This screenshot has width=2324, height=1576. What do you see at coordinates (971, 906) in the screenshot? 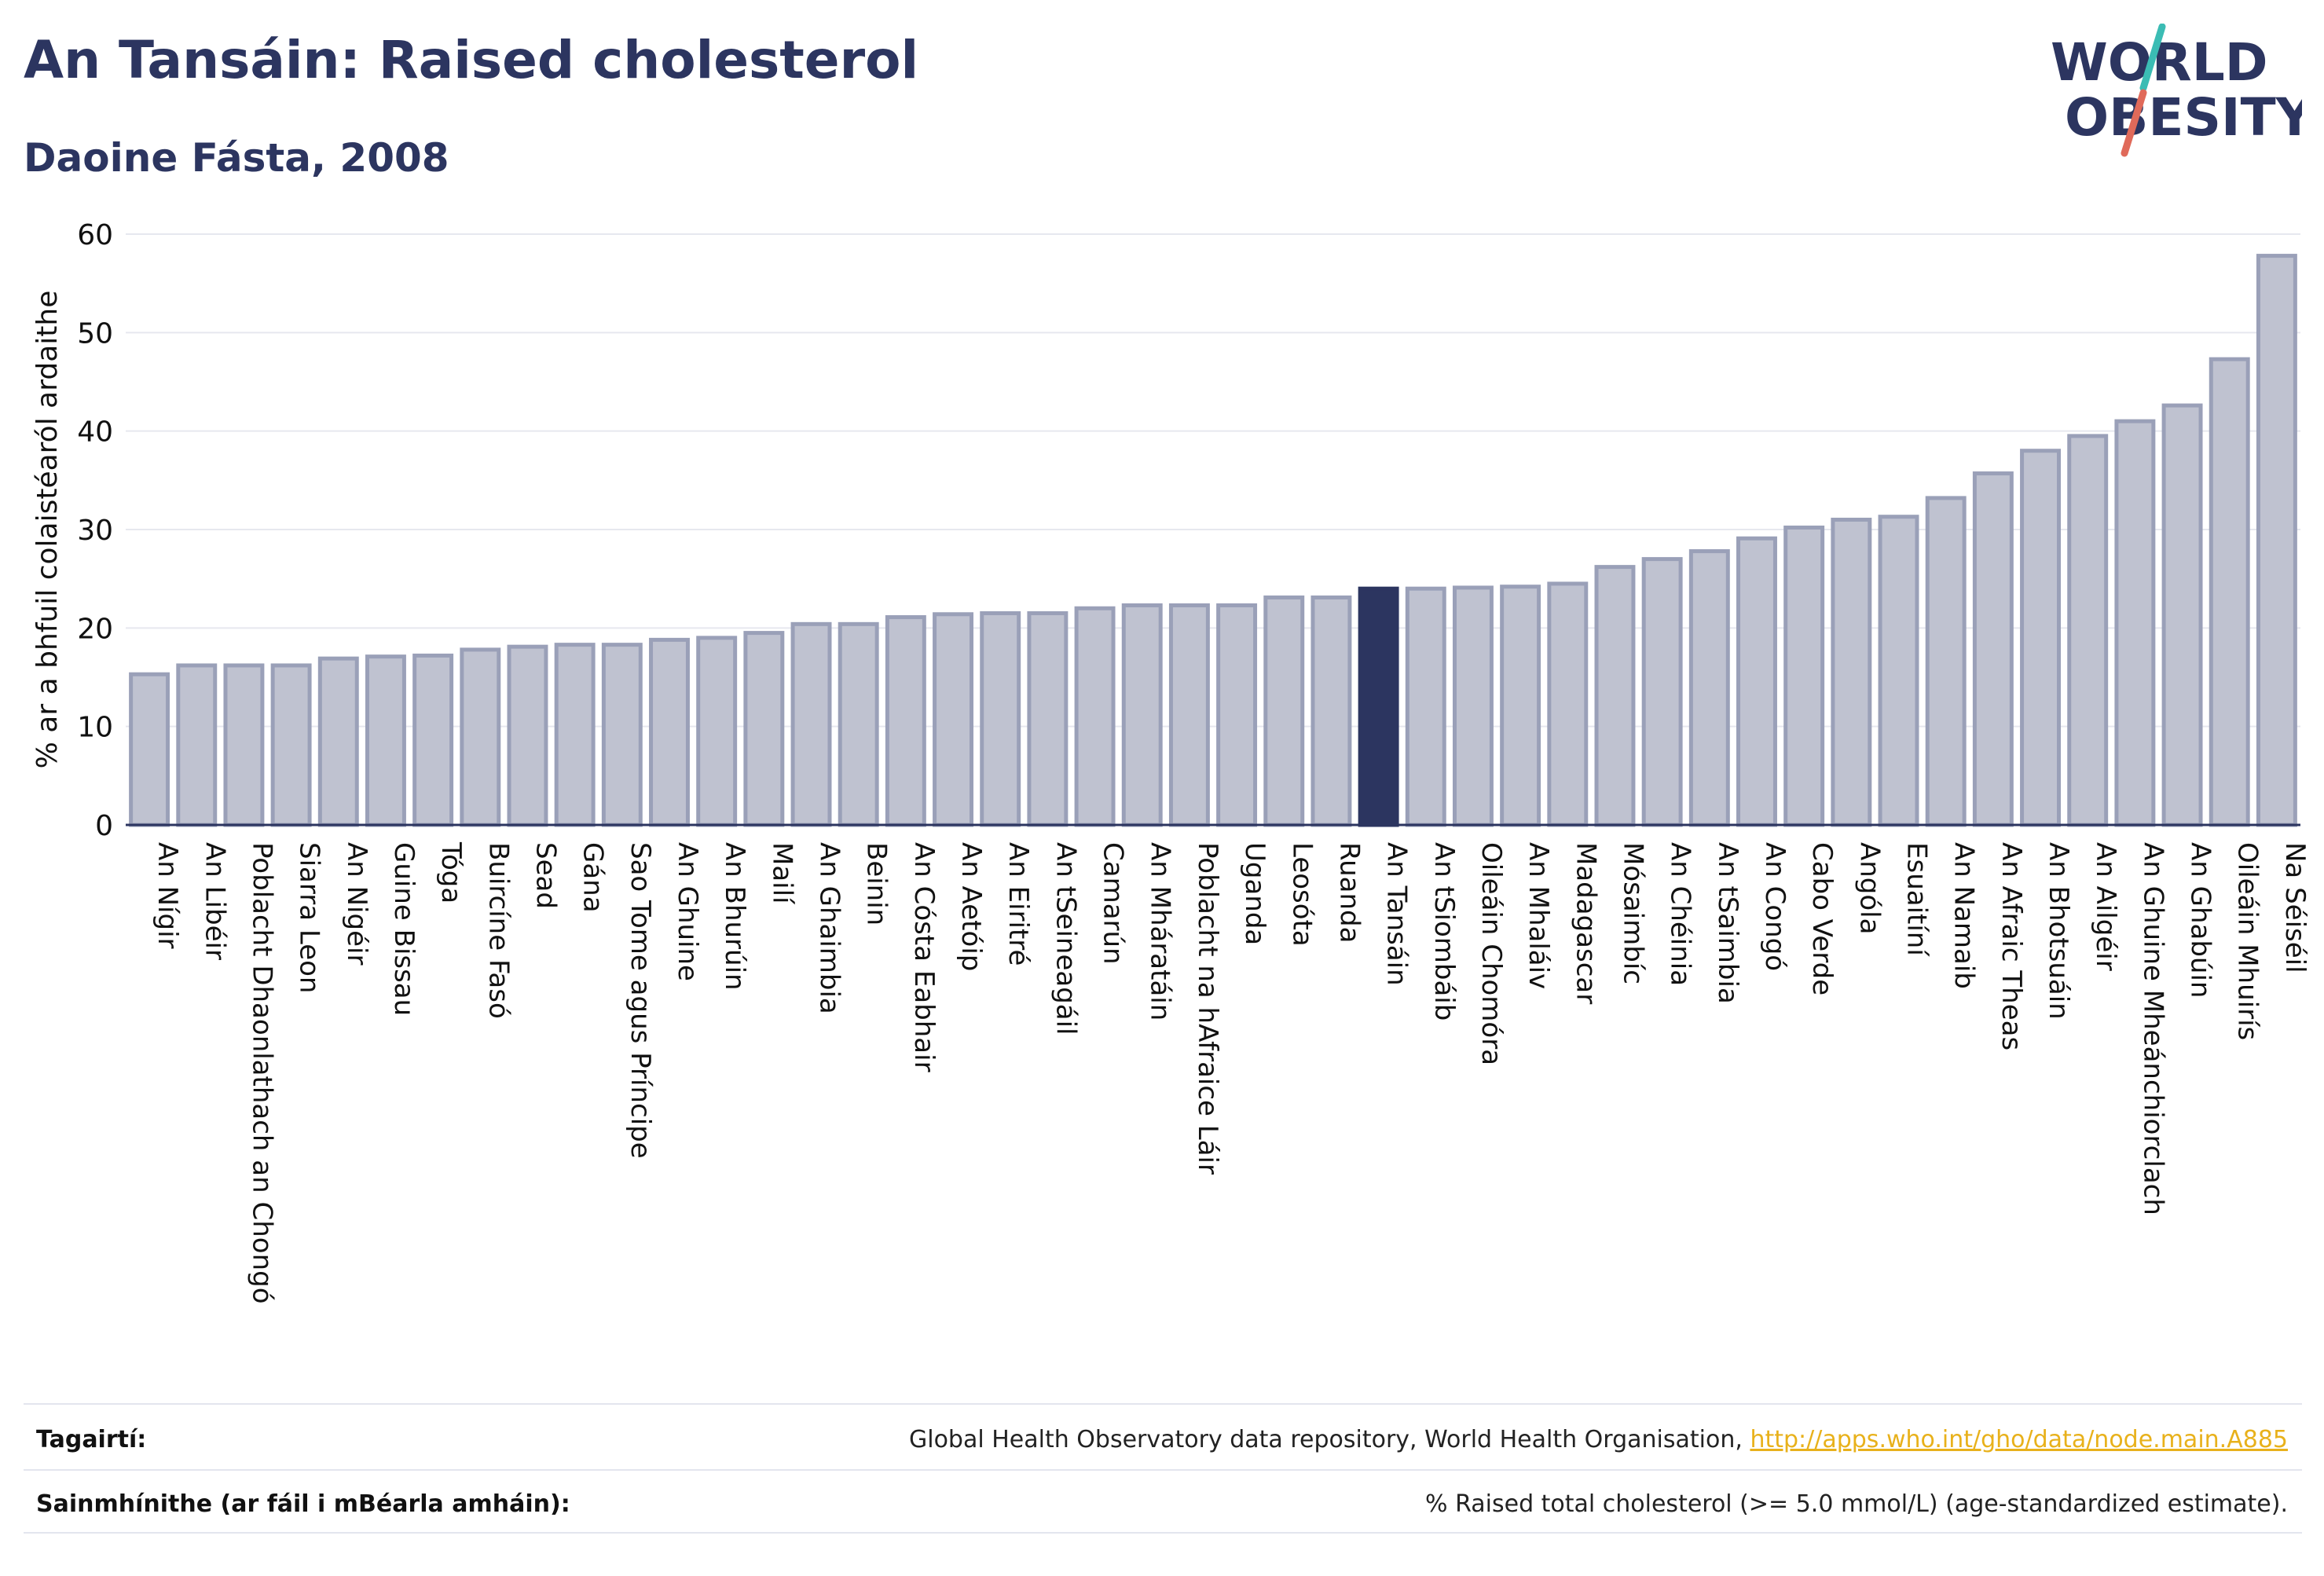
I see `x-tick-label: An Aetóip` at bounding box center [971, 906].